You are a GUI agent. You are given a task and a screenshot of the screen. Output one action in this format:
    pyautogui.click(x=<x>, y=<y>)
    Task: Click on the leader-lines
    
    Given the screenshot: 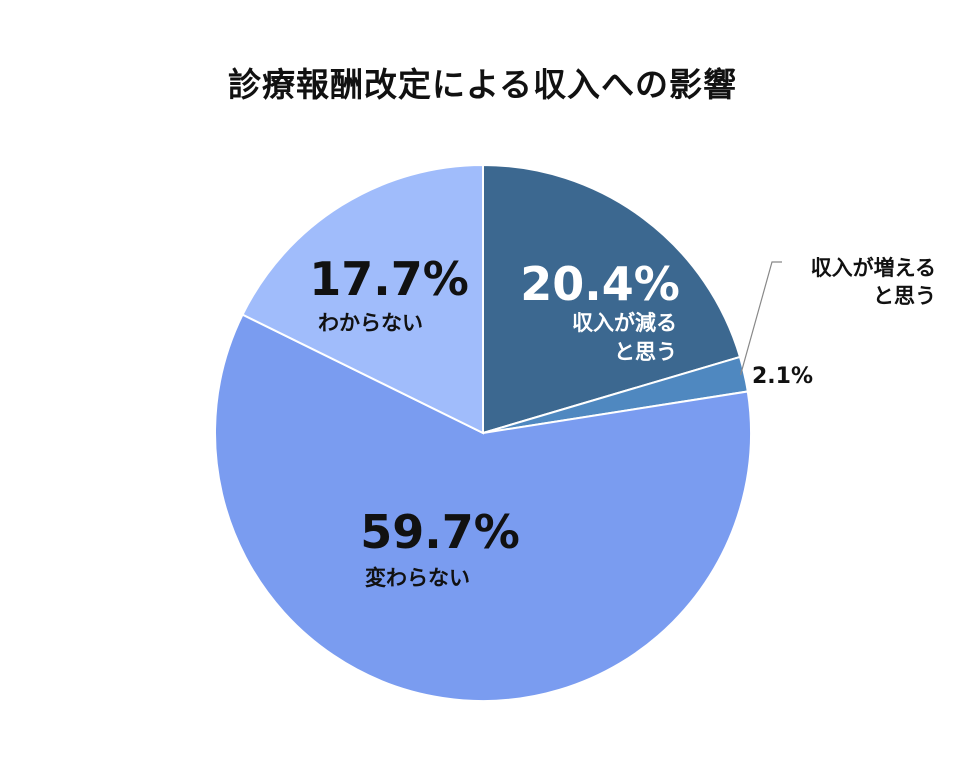 What is the action you would take?
    pyautogui.click(x=760, y=318)
    